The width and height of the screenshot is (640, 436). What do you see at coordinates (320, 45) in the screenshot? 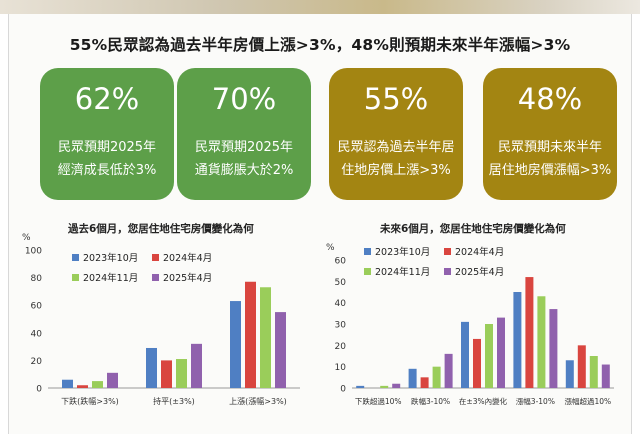
I see `headline: 55%民眾認為過去半年房價上漲>3%，48%則預期未來半年漲幅>3%` at bounding box center [320, 45].